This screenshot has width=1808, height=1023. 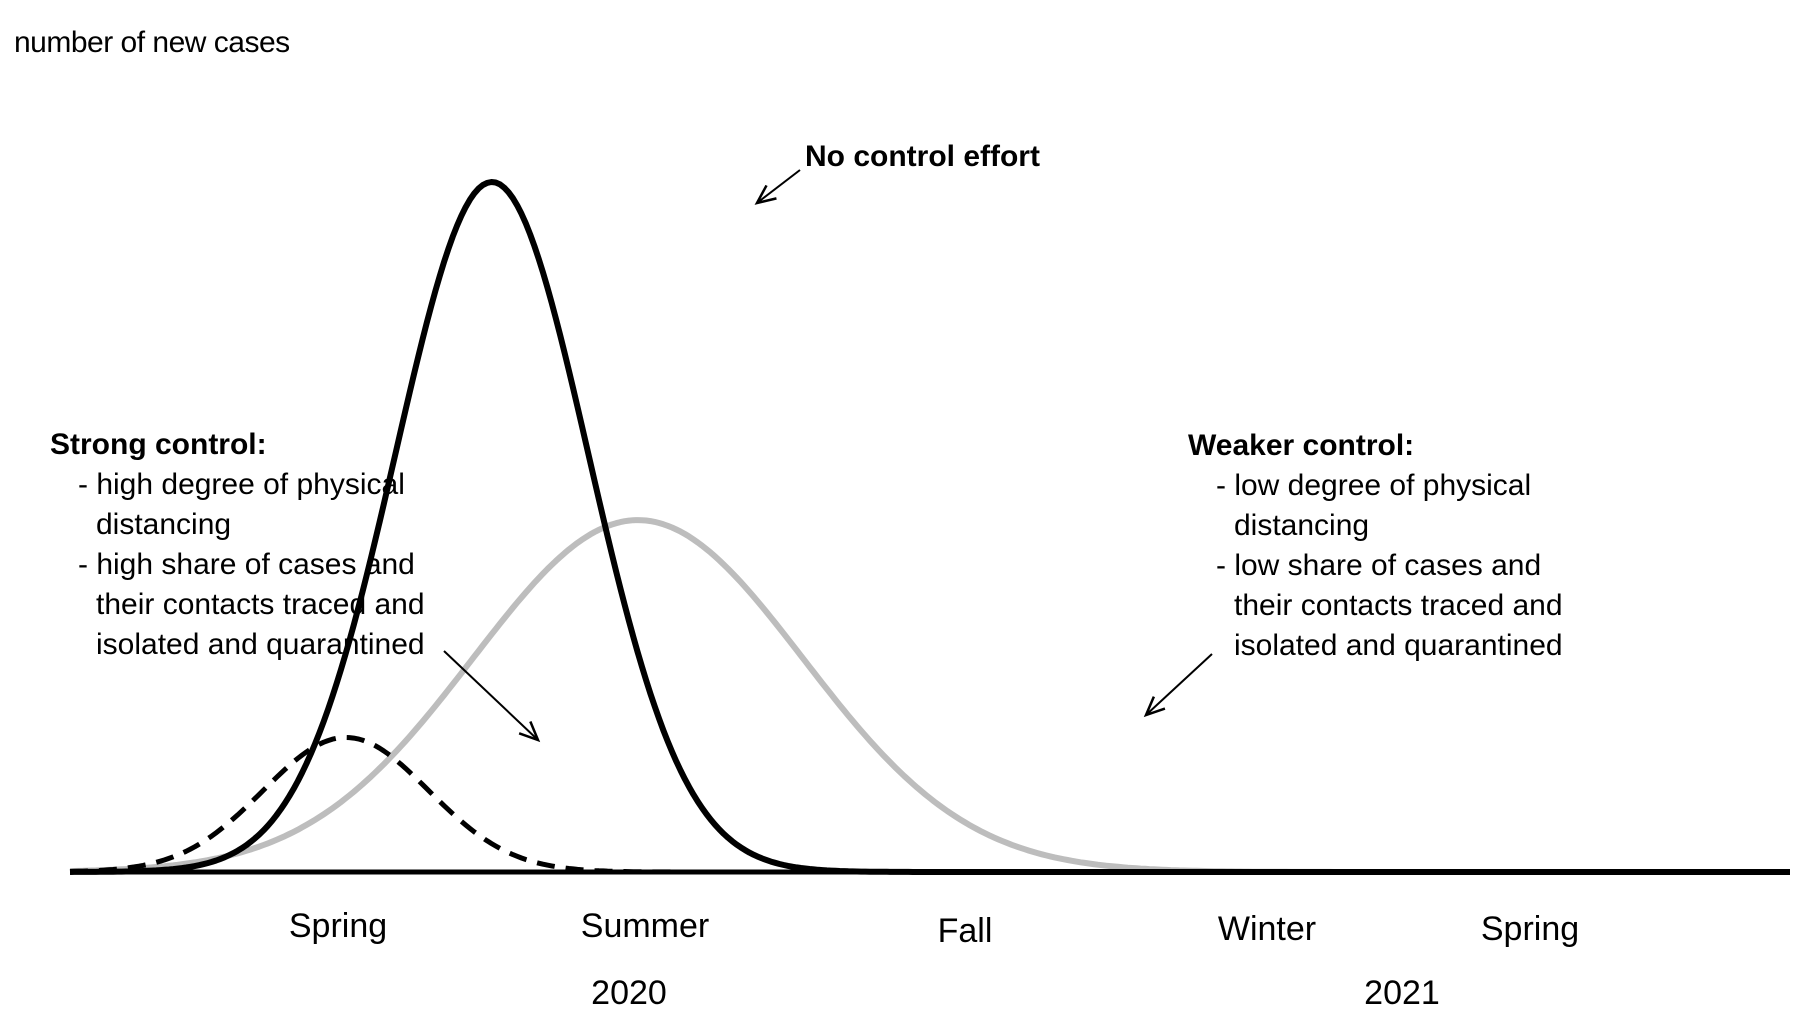 I want to click on strong-control-line: - high share of cases and, so click(x=246, y=564).